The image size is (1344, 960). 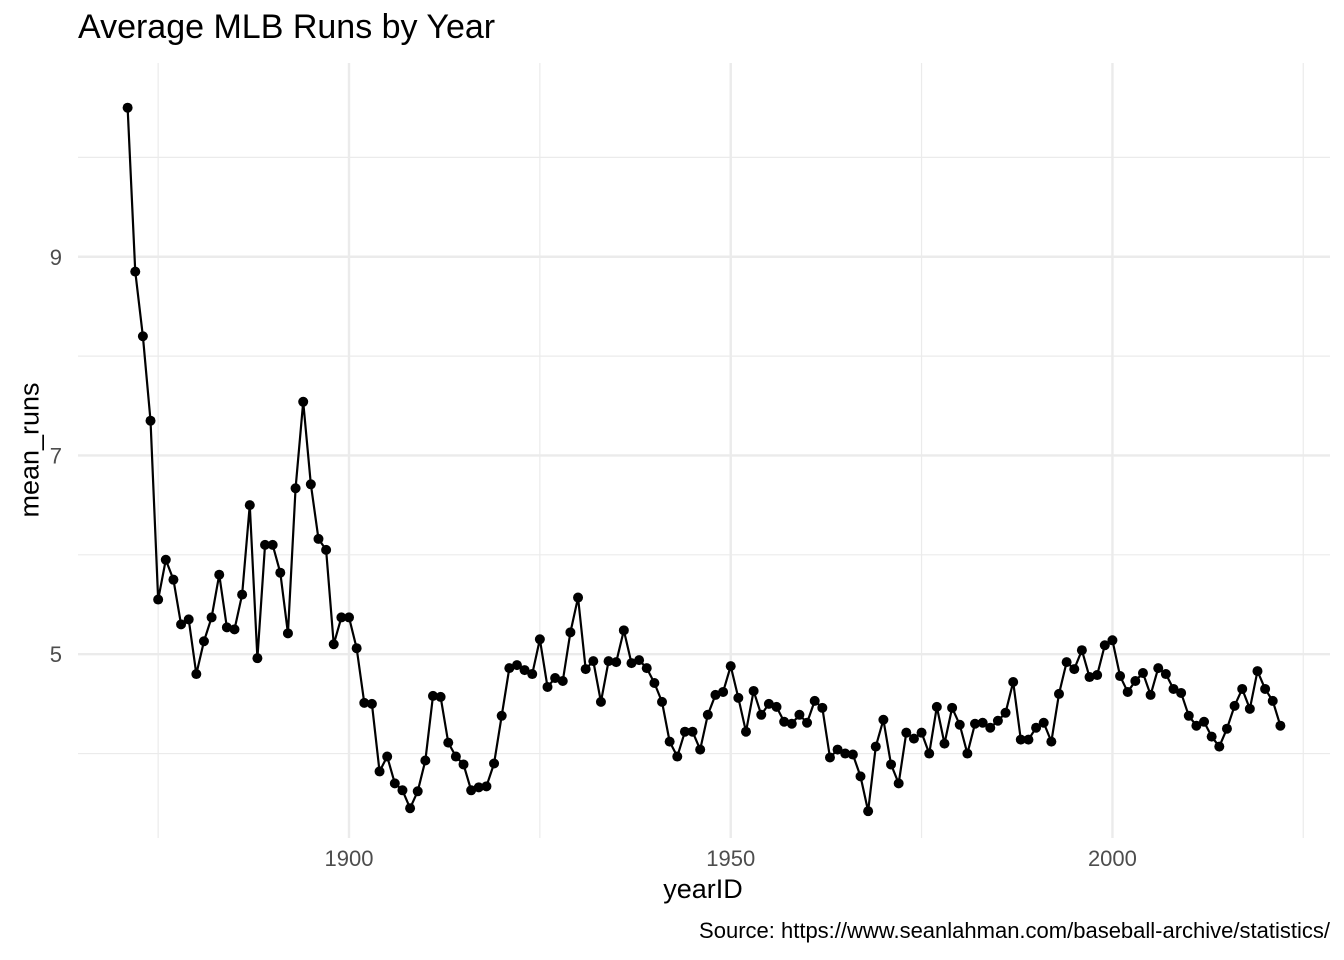 I want to click on x-tick-label: 2000, so click(x=1112, y=858).